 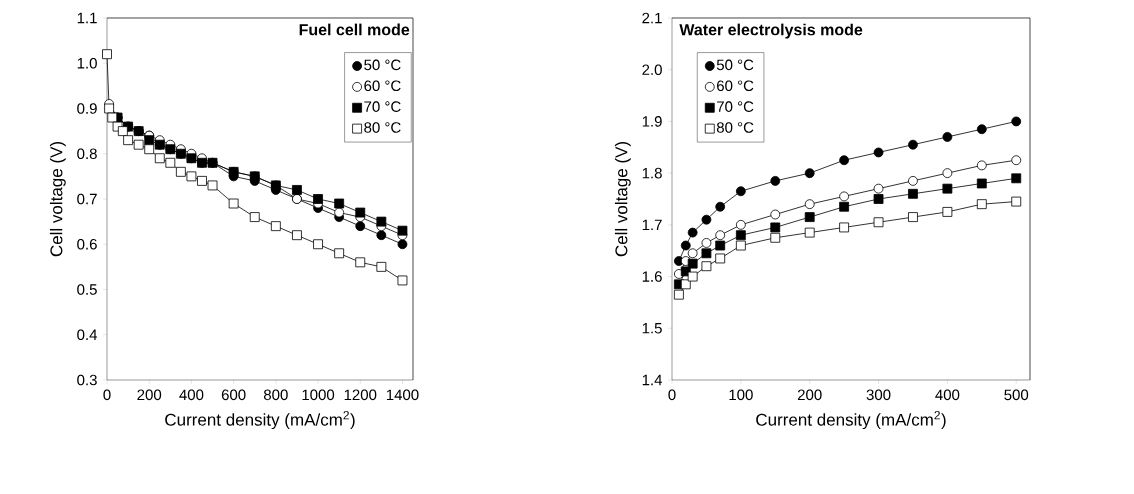 What do you see at coordinates (87, 335) in the screenshot?
I see `y-tick-label: 0.4` at bounding box center [87, 335].